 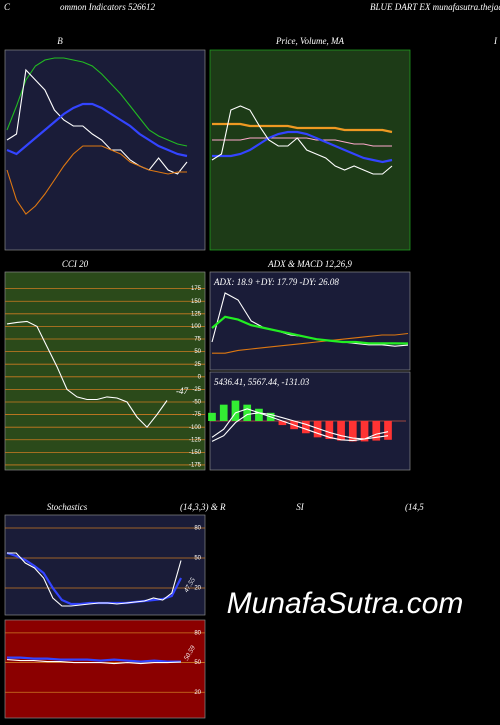 What do you see at coordinates (197, 365) in the screenshot?
I see `y-tick-label: 25` at bounding box center [197, 365].